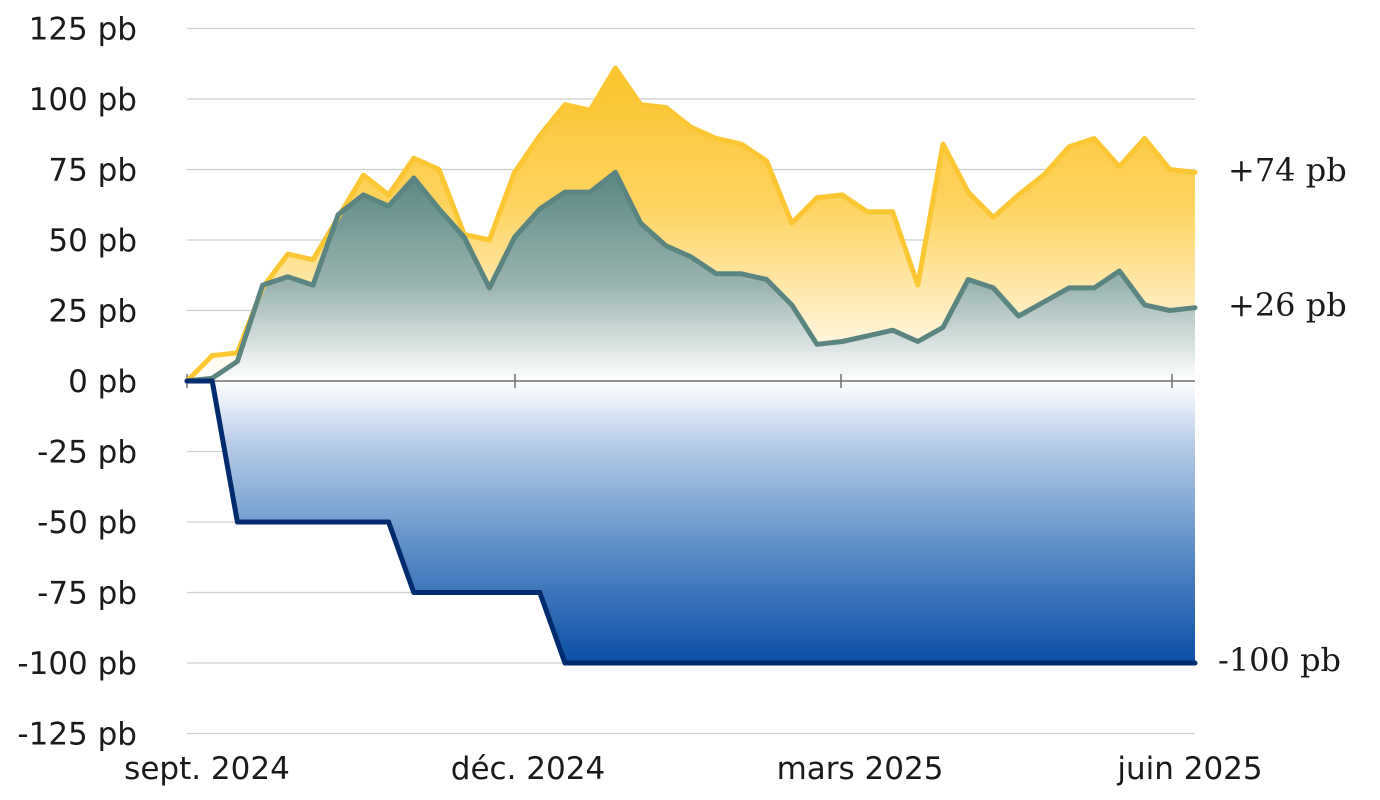 The width and height of the screenshot is (1380, 800). What do you see at coordinates (1279, 660) in the screenshot?
I see `end-label-navy: -100 pb` at bounding box center [1279, 660].